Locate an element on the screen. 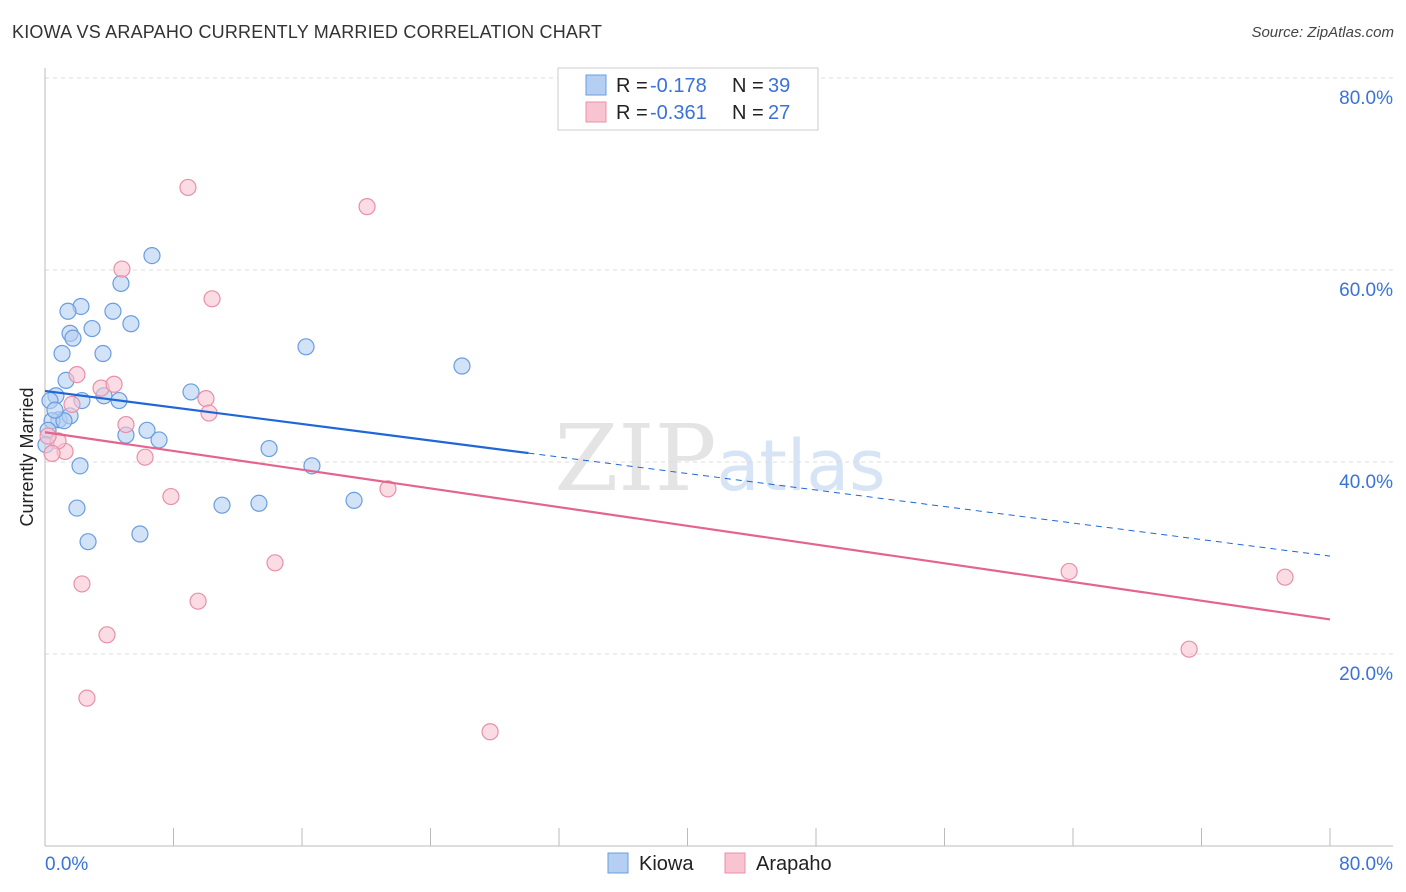 The width and height of the screenshot is (1406, 892). y-tick-label: 80.0% is located at coordinates (1366, 98).